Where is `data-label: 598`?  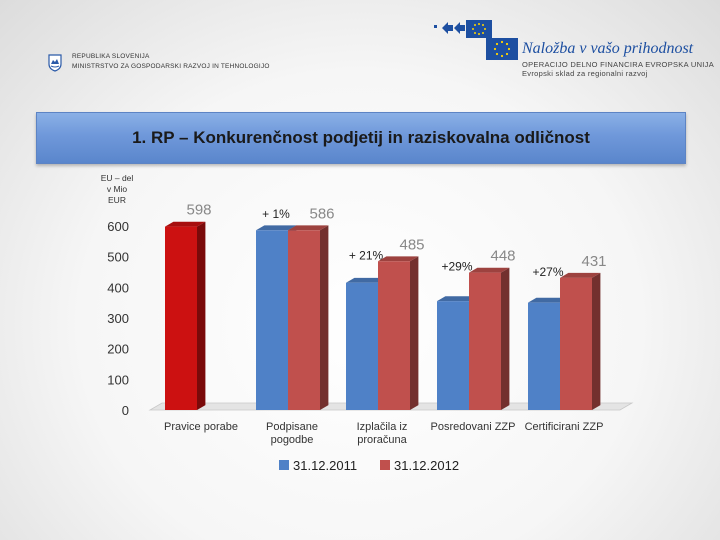
data-label: 598 is located at coordinates (198, 210).